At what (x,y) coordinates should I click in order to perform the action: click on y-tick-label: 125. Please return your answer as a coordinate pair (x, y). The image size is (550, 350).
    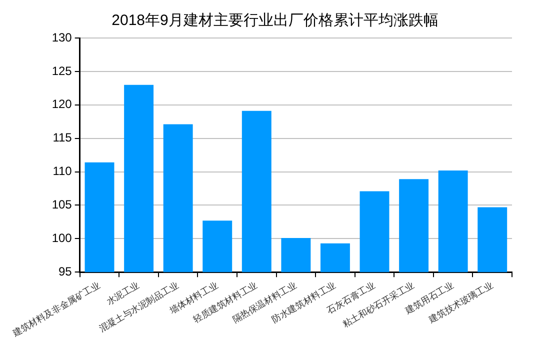
    Looking at the image, I should click on (62, 71).